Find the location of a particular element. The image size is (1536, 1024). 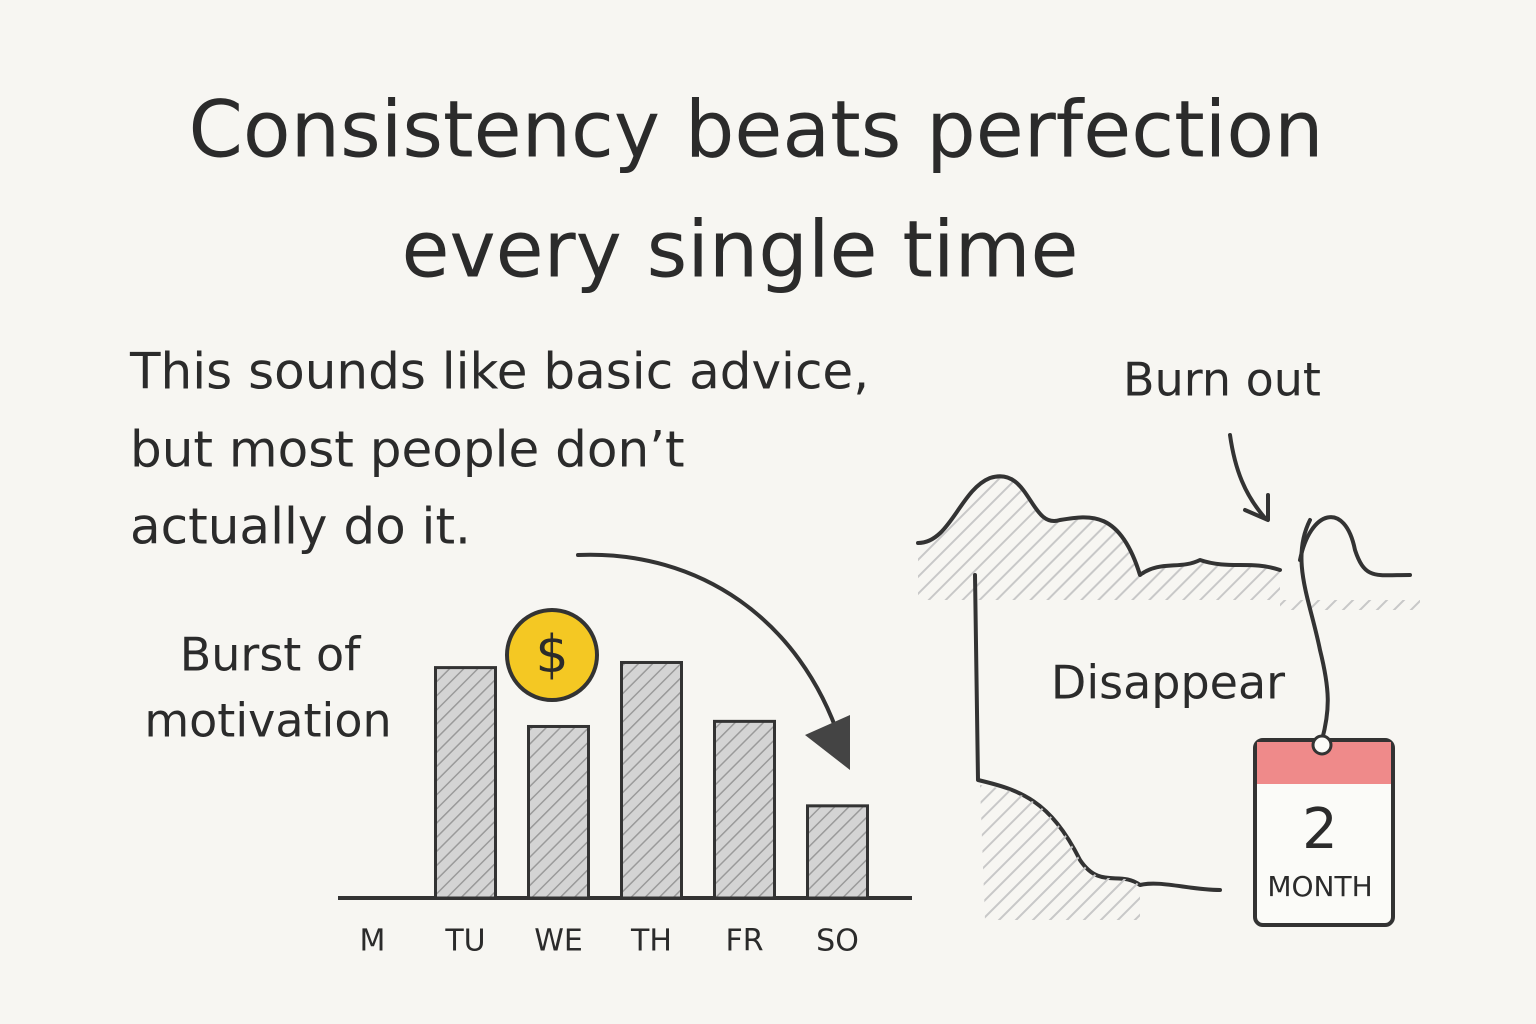

x-tick-label: TU is located at coordinates (464, 941).